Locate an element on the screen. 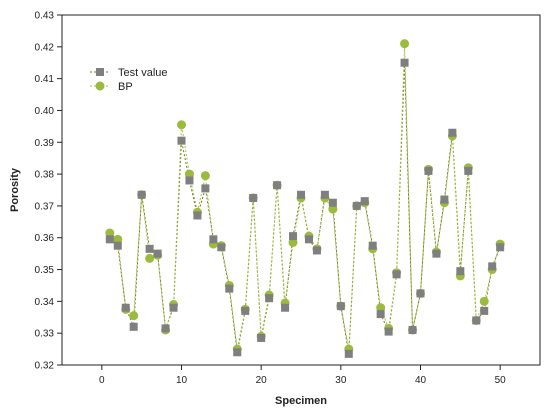 This screenshot has width=550, height=411. y-tick-label: 0.41 is located at coordinates (45, 79).